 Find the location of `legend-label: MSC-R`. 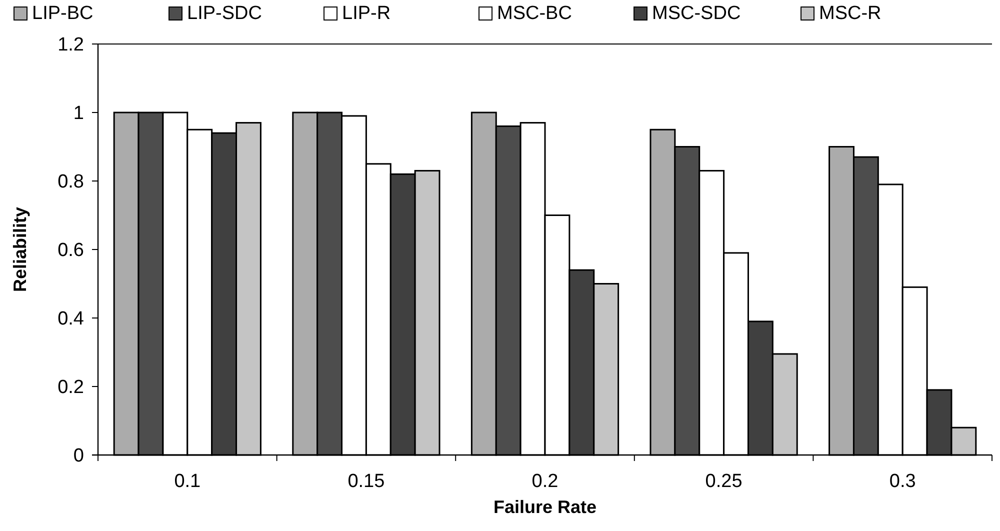

legend-label: MSC-R is located at coordinates (850, 13).